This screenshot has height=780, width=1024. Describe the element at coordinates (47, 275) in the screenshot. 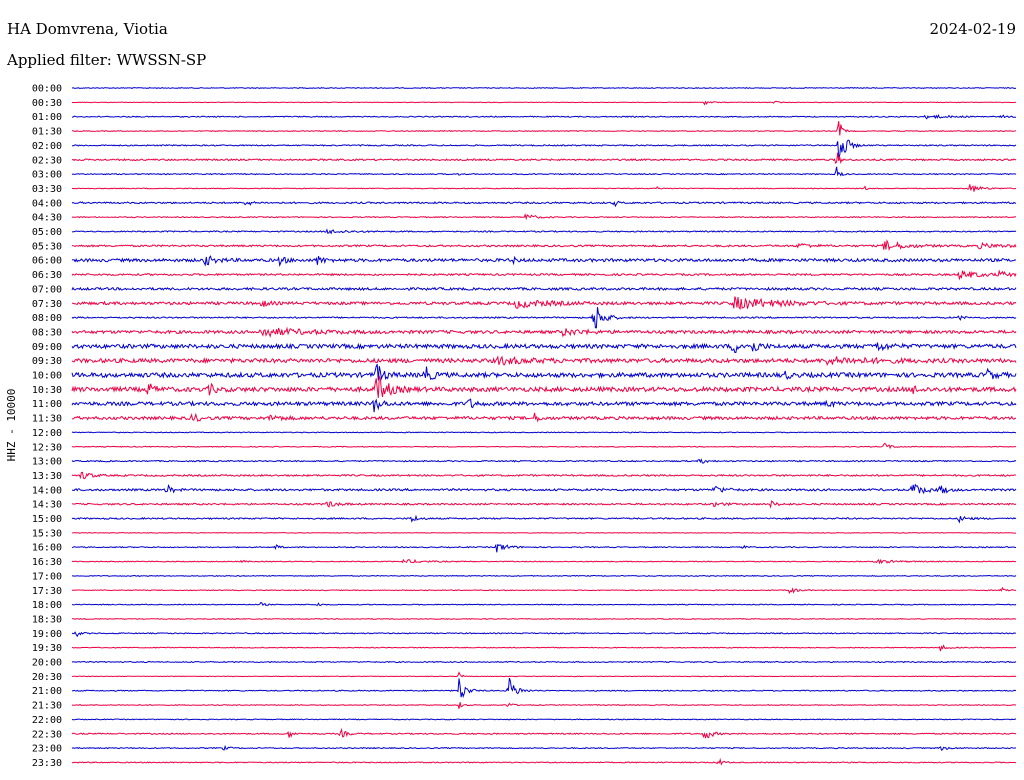

I see `time-label: 06:30` at that location.